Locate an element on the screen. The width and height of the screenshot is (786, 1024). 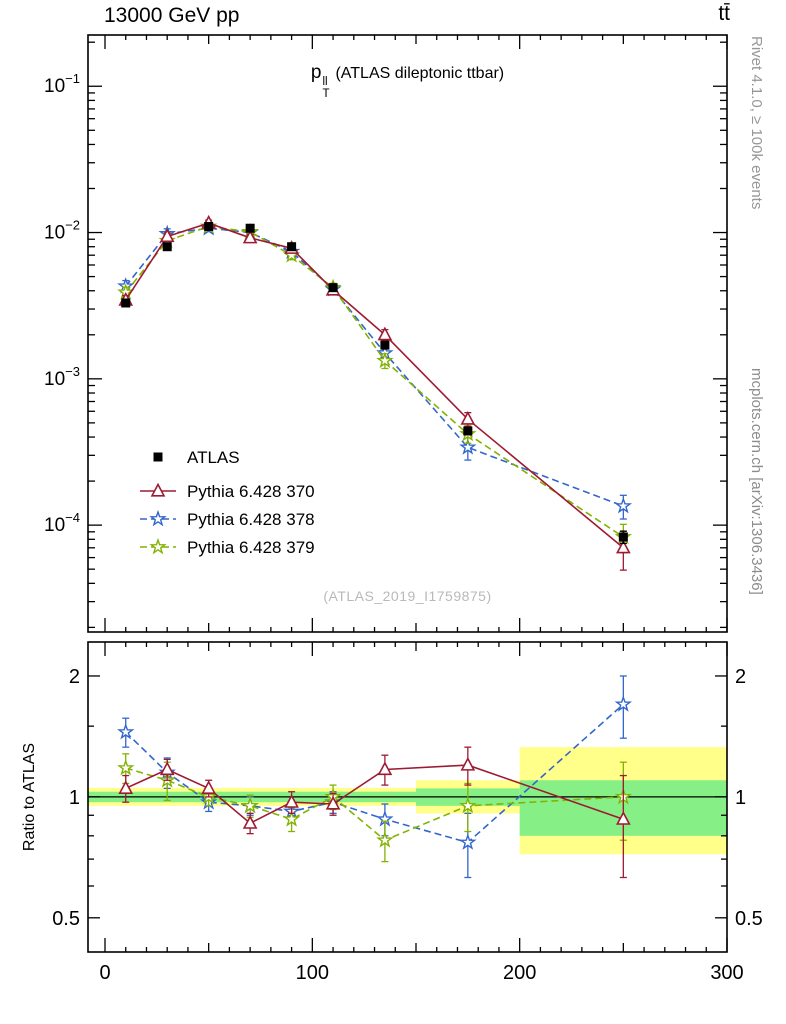
legend-item-label: ATLAS is located at coordinates (213, 457).